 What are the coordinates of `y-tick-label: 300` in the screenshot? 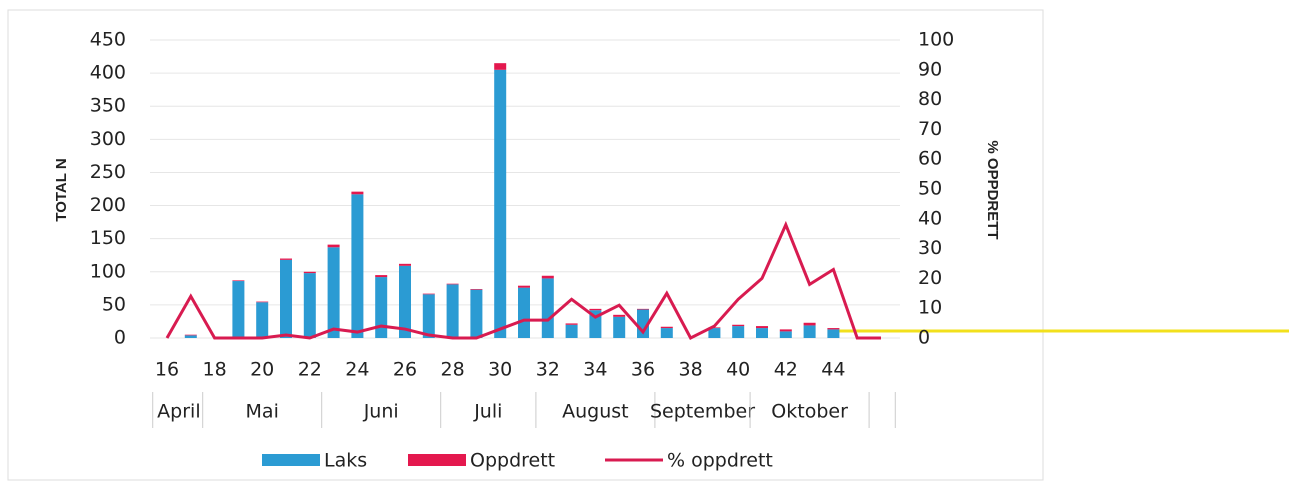 It's located at (108, 139).